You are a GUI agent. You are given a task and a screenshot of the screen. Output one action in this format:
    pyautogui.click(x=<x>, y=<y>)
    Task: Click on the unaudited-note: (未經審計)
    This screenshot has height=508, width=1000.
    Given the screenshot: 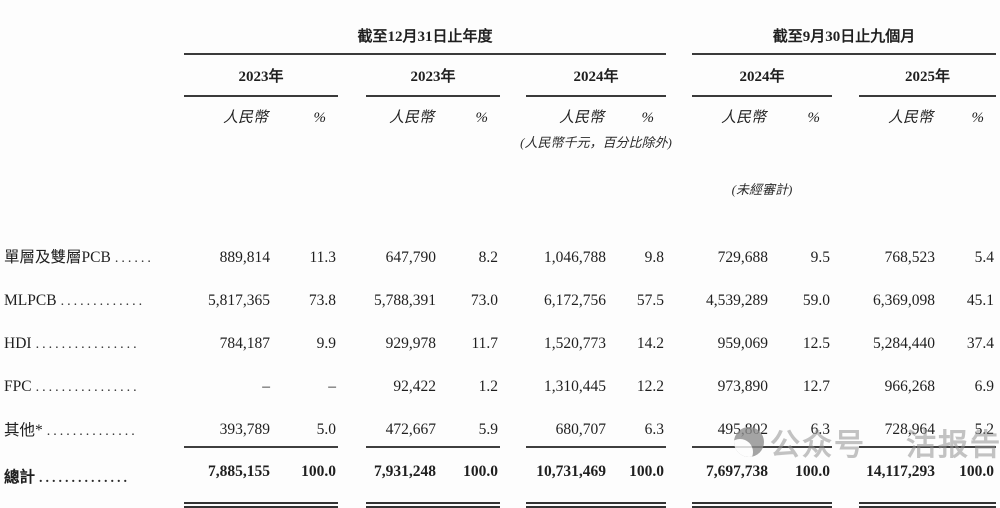 What is the action you would take?
    pyautogui.click(x=762, y=189)
    